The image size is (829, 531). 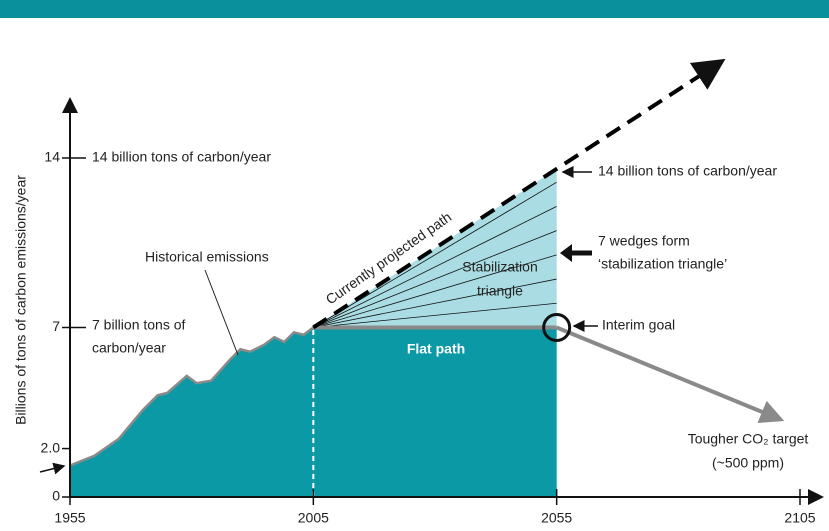 What do you see at coordinates (414, 9) in the screenshot?
I see `banner` at bounding box center [414, 9].